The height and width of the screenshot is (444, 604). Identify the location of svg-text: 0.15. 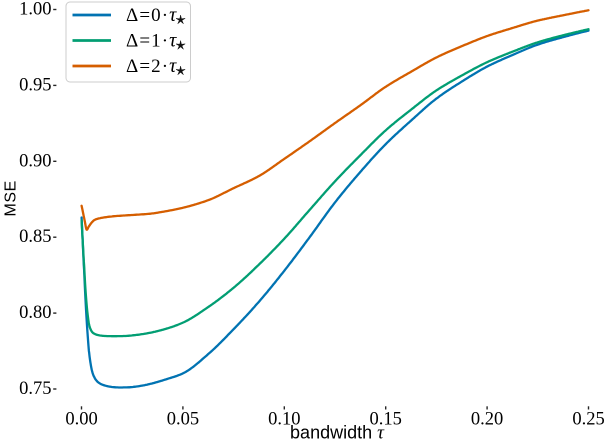
(386, 420).